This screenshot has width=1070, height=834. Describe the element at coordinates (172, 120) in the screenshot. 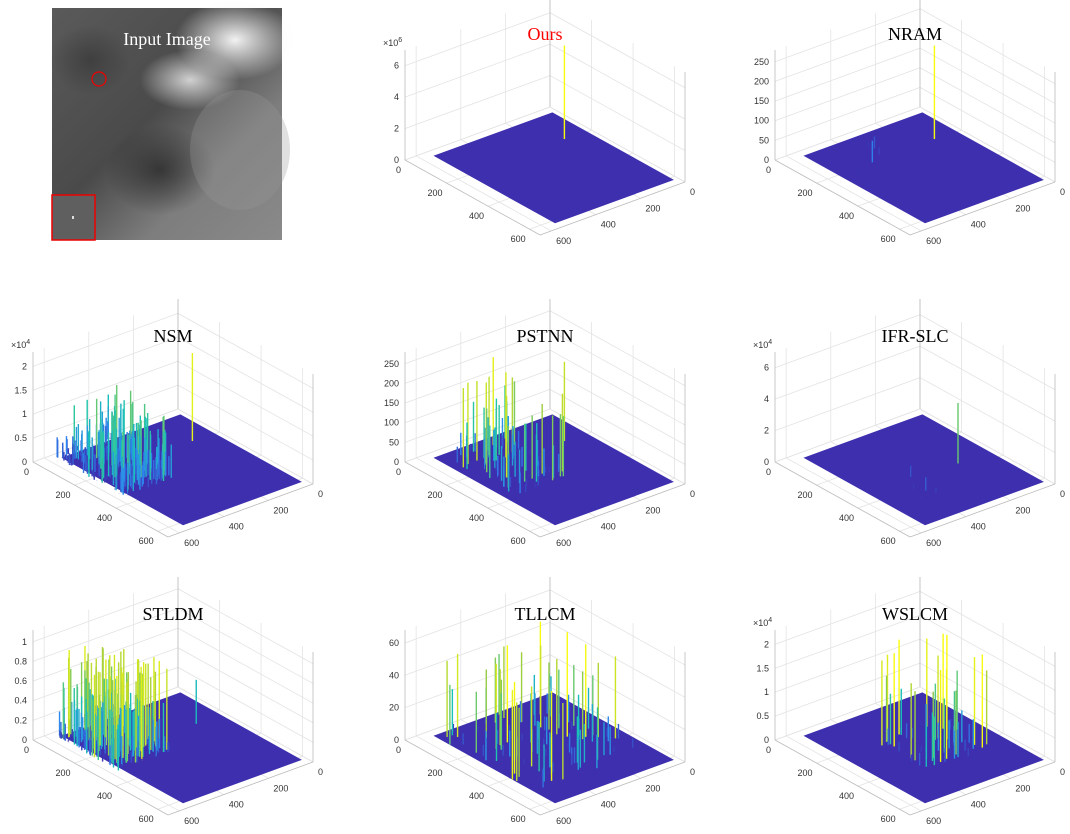

I see `input-image: Input Image` at that location.